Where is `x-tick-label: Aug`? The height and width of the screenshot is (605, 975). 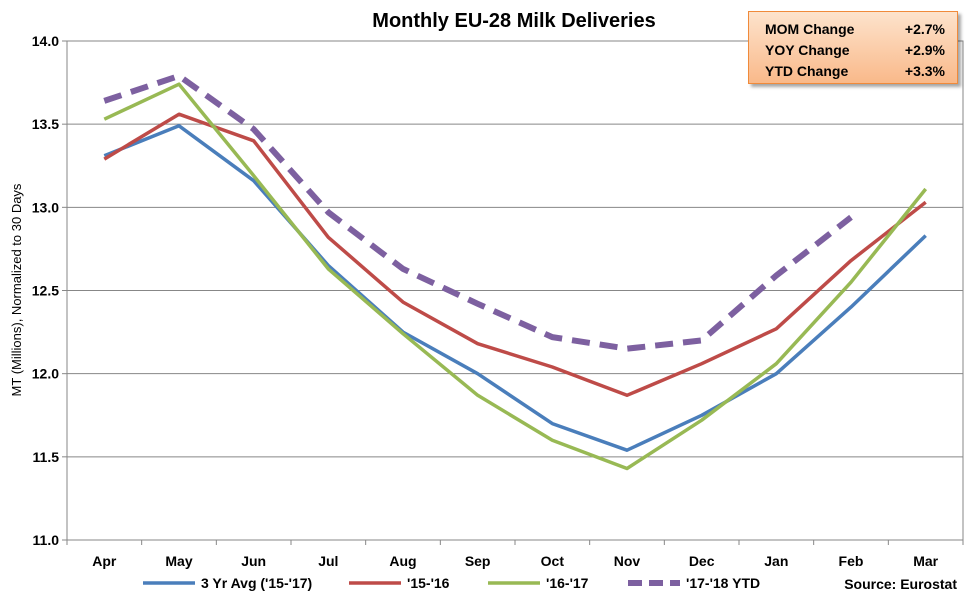 x-tick-label: Aug is located at coordinates (402, 561).